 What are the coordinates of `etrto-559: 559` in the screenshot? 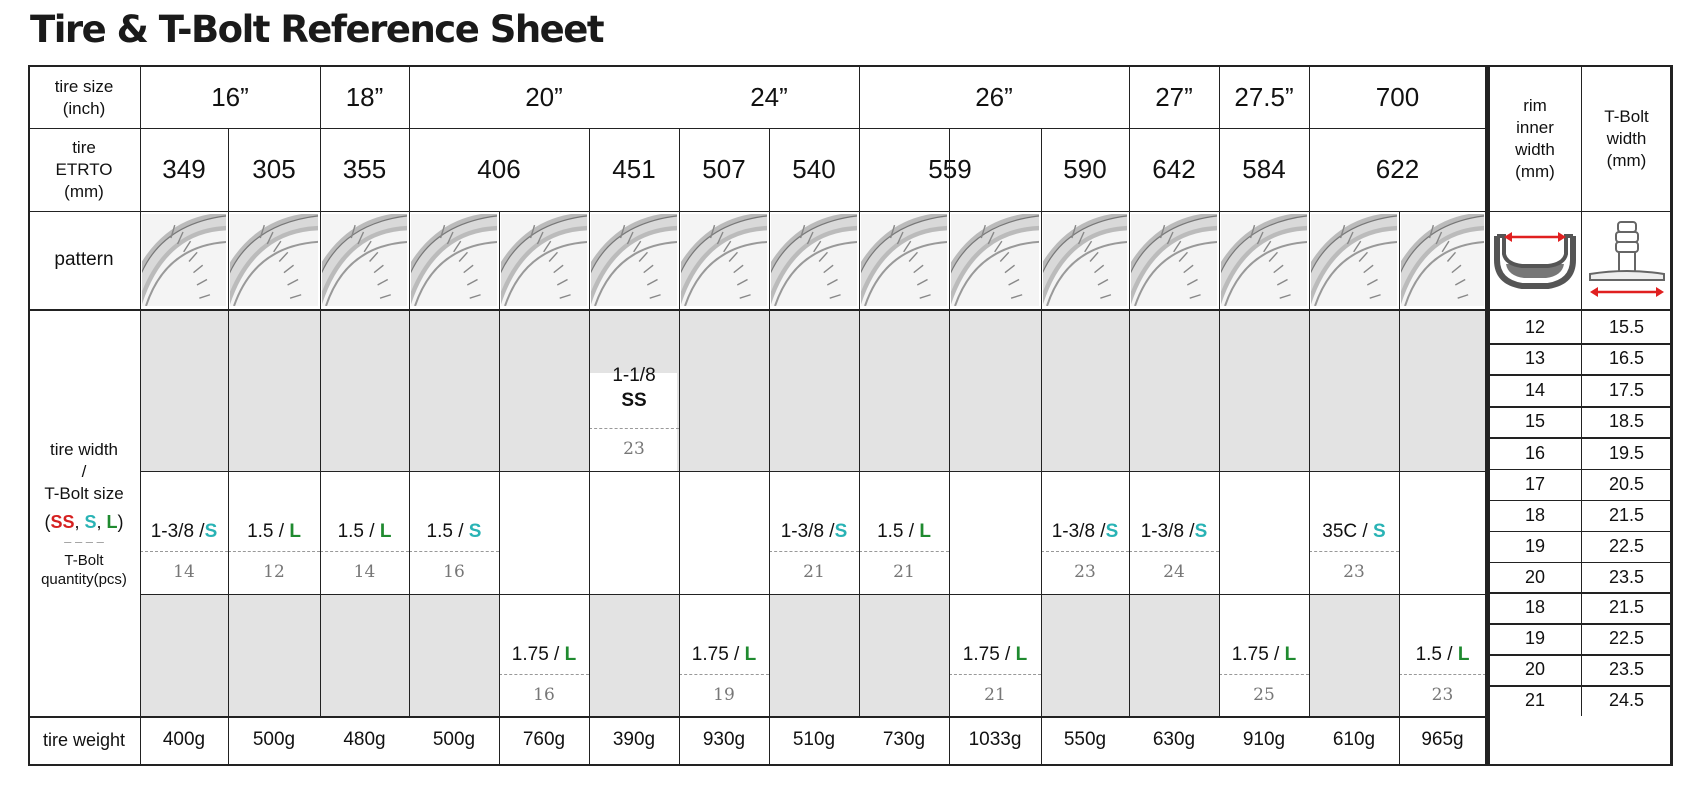 It's located at (950, 169).